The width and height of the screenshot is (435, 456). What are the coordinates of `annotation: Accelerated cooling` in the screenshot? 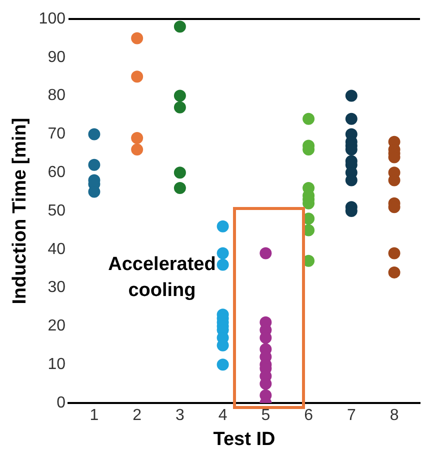 It's located at (162, 278).